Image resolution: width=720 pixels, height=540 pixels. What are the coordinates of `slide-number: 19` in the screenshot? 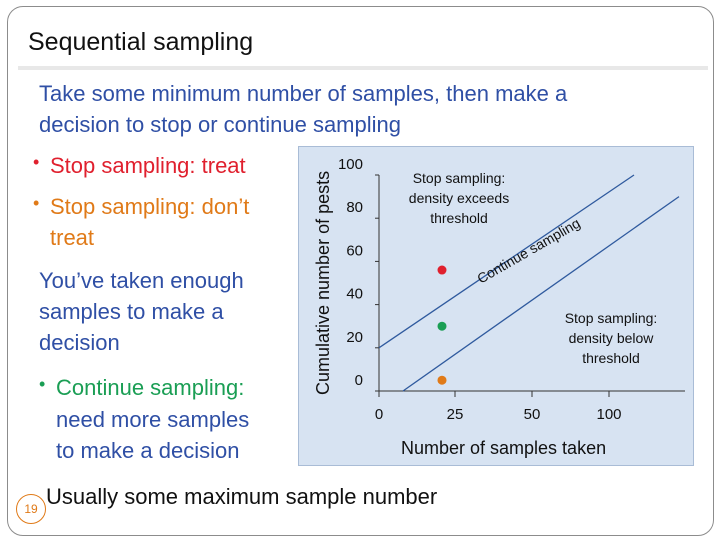 It's located at (31, 509).